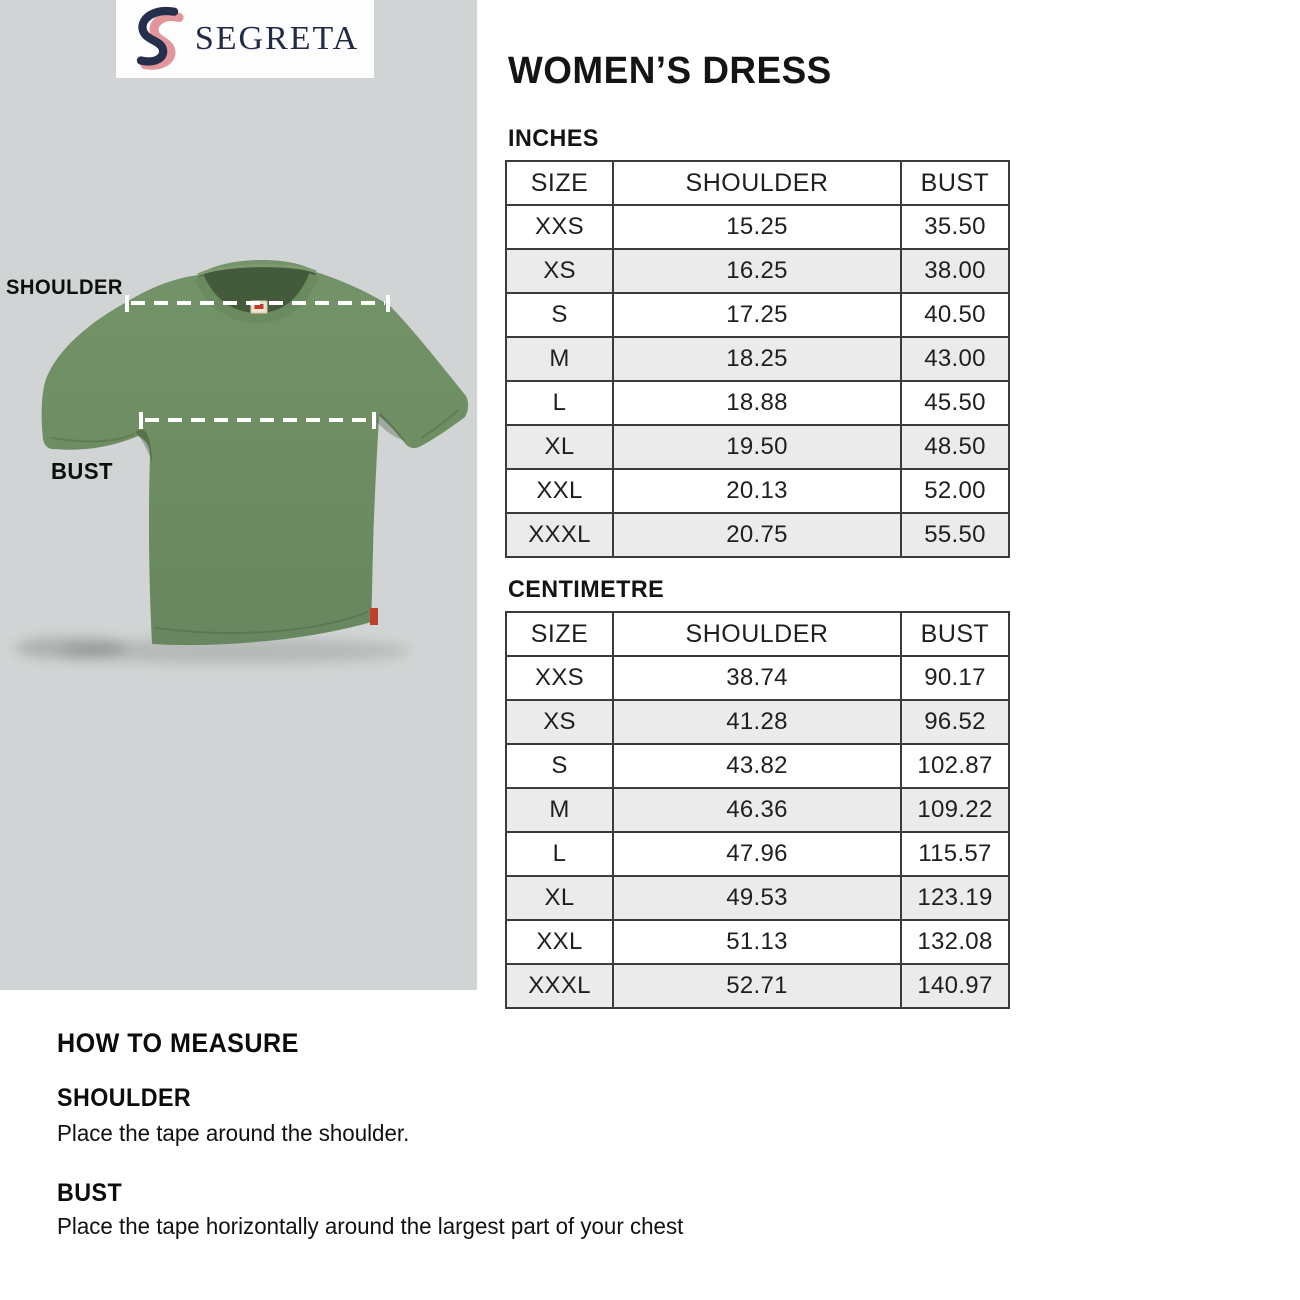 The image size is (1300, 1300). I want to click on size-cell: 16.25, so click(757, 271).